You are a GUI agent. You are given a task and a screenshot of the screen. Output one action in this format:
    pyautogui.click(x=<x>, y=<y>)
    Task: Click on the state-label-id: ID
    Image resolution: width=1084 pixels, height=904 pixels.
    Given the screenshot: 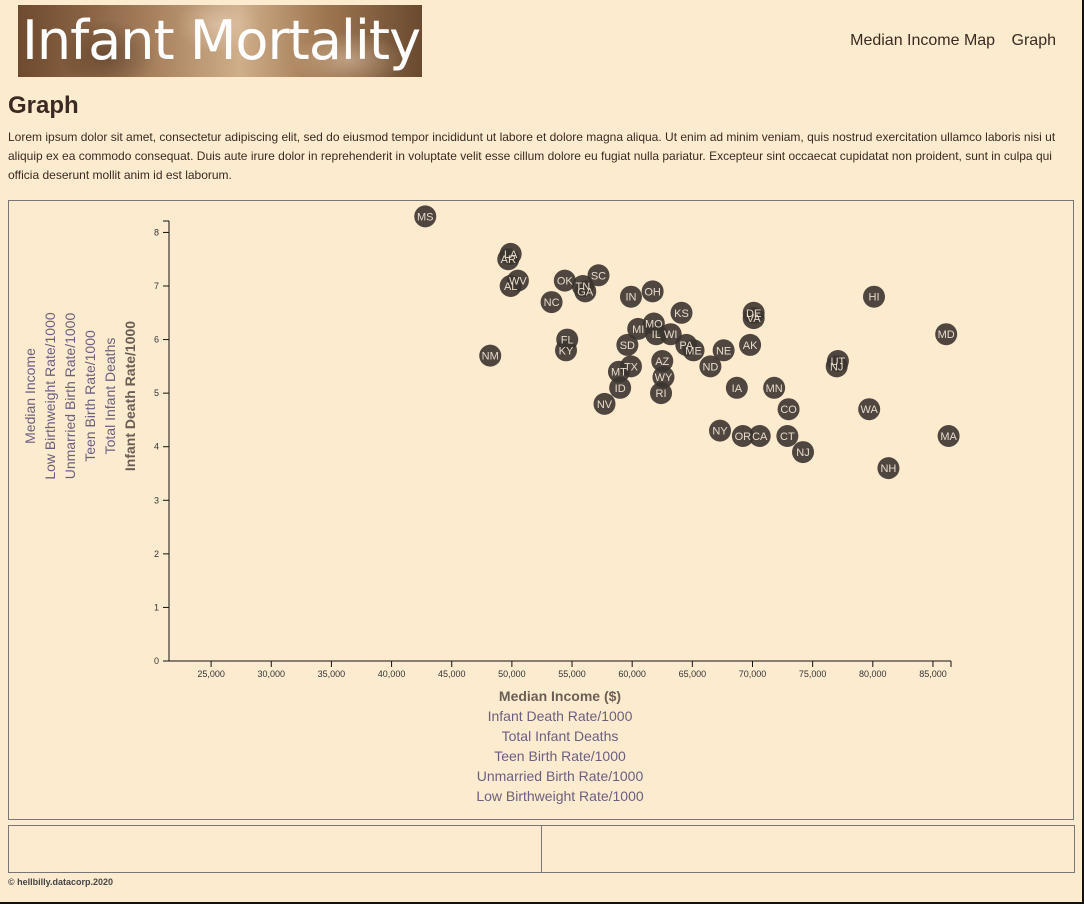 What is the action you would take?
    pyautogui.click(x=620, y=389)
    